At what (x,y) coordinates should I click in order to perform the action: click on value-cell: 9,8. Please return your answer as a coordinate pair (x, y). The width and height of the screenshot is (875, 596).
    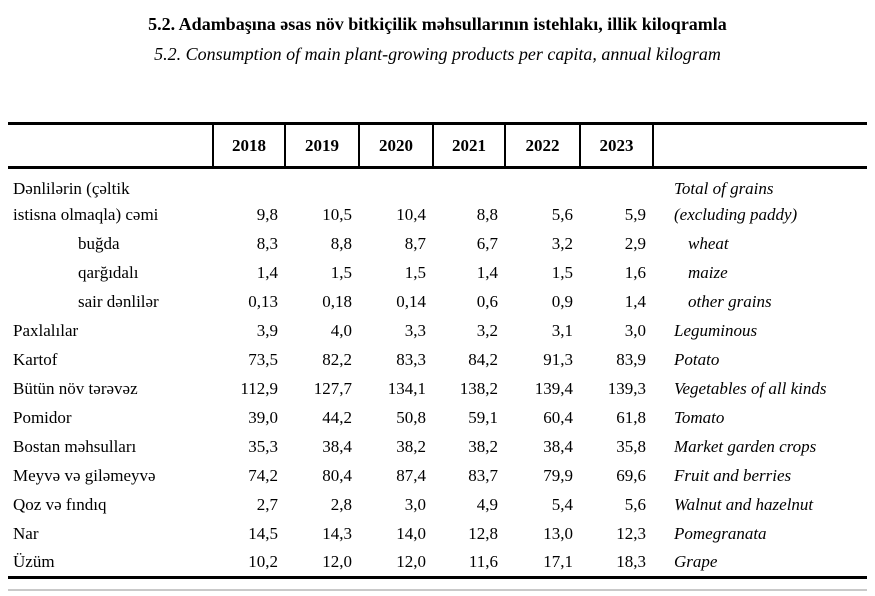
    Looking at the image, I should click on (267, 214).